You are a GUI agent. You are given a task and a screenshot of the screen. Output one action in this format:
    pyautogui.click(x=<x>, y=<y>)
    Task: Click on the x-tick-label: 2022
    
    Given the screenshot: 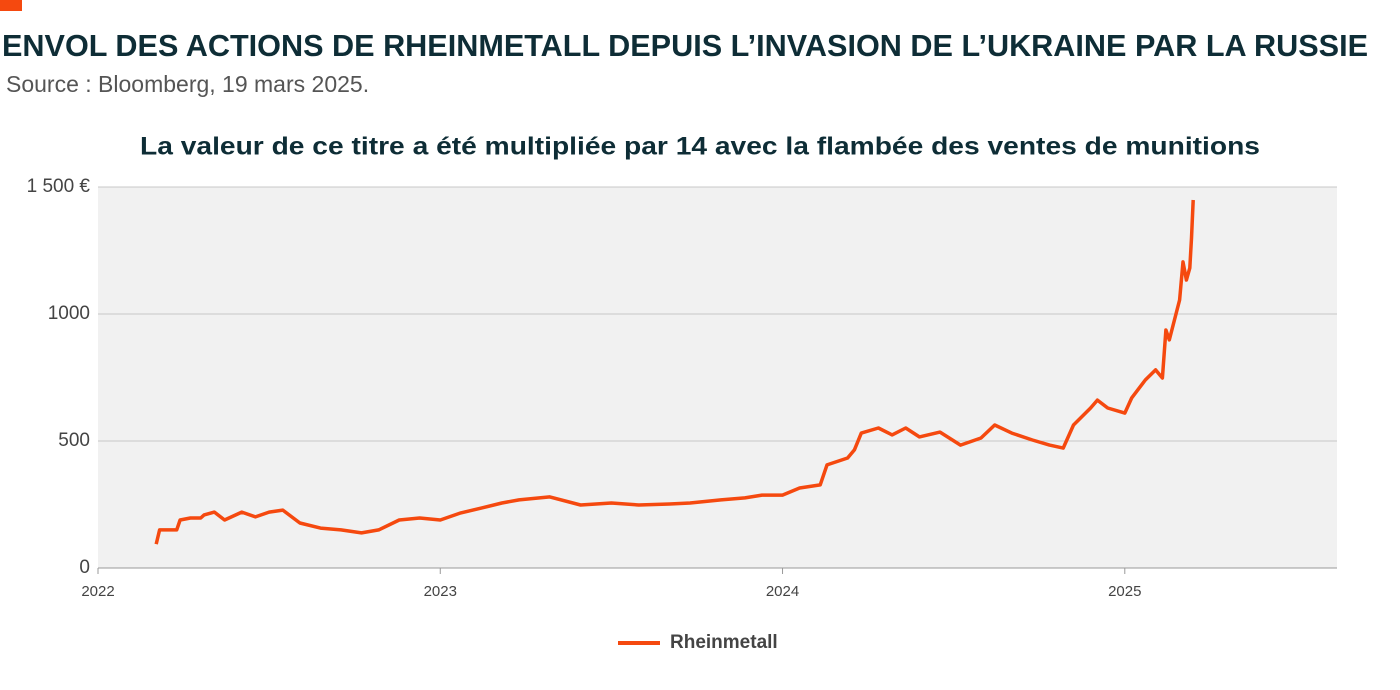 What is the action you would take?
    pyautogui.click(x=97, y=591)
    